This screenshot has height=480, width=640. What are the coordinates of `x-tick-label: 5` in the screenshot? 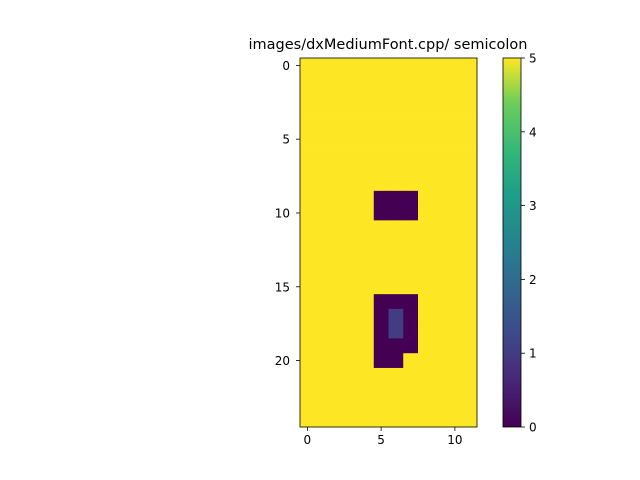 It's located at (381, 440).